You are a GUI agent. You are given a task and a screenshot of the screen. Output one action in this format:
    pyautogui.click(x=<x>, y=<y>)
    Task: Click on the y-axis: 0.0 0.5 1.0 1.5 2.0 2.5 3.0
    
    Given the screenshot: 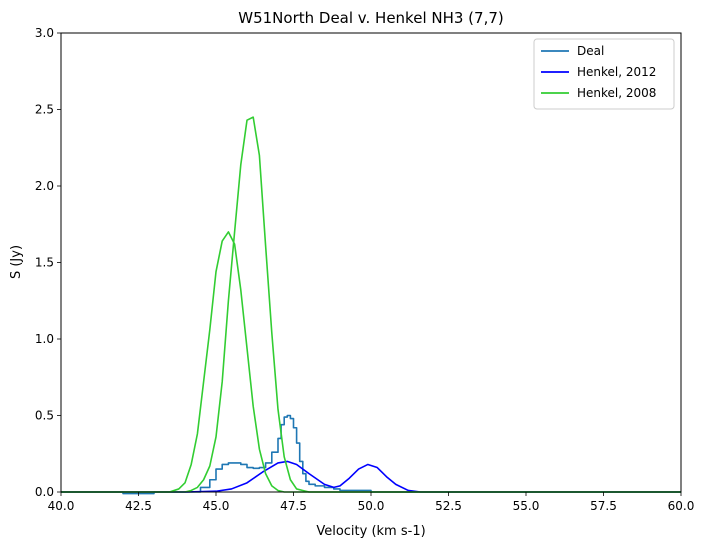 What is the action you would take?
    pyautogui.click(x=48, y=262)
    